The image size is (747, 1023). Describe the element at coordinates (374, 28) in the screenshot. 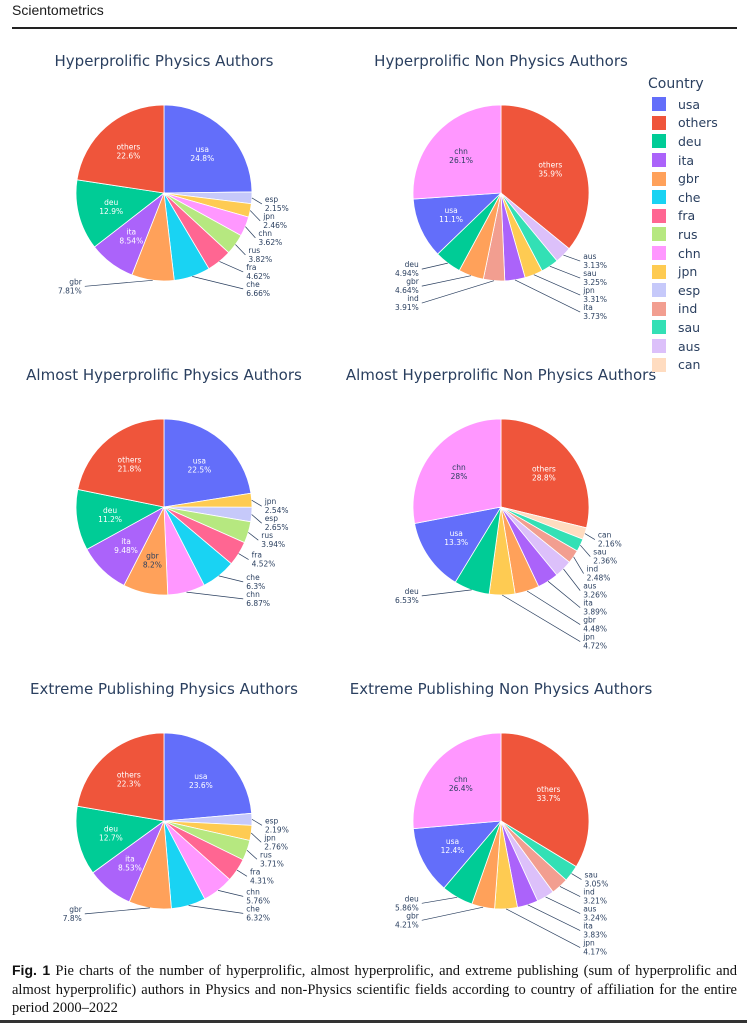

I see `header-rule` at that location.